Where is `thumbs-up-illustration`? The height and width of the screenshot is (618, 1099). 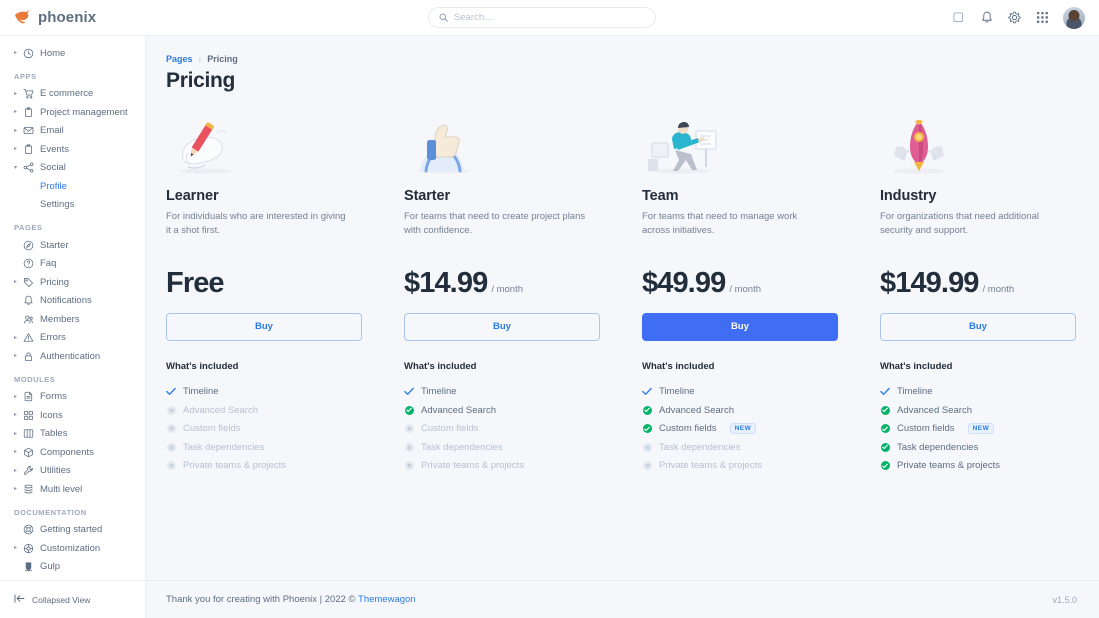 thumbs-up-illustration is located at coordinates (502, 146).